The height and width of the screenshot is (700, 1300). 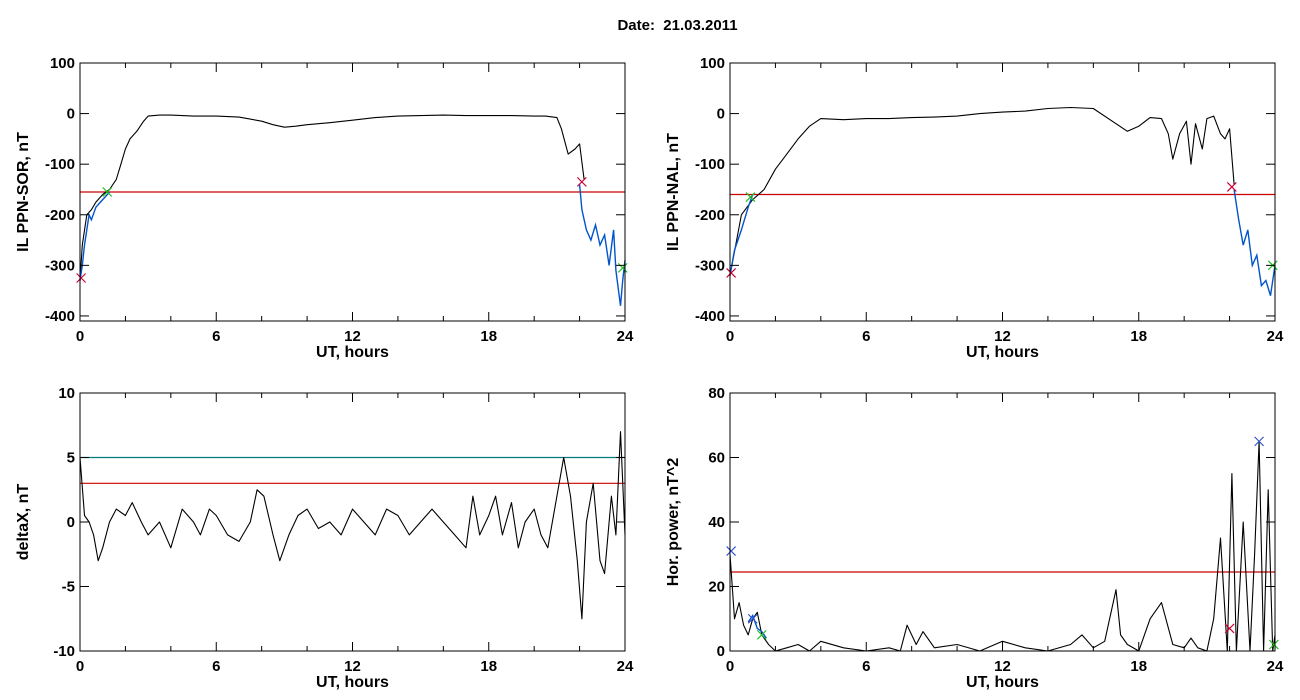 I want to click on y-axis-label: IL PPN-NAL, nT, so click(x=673, y=192).